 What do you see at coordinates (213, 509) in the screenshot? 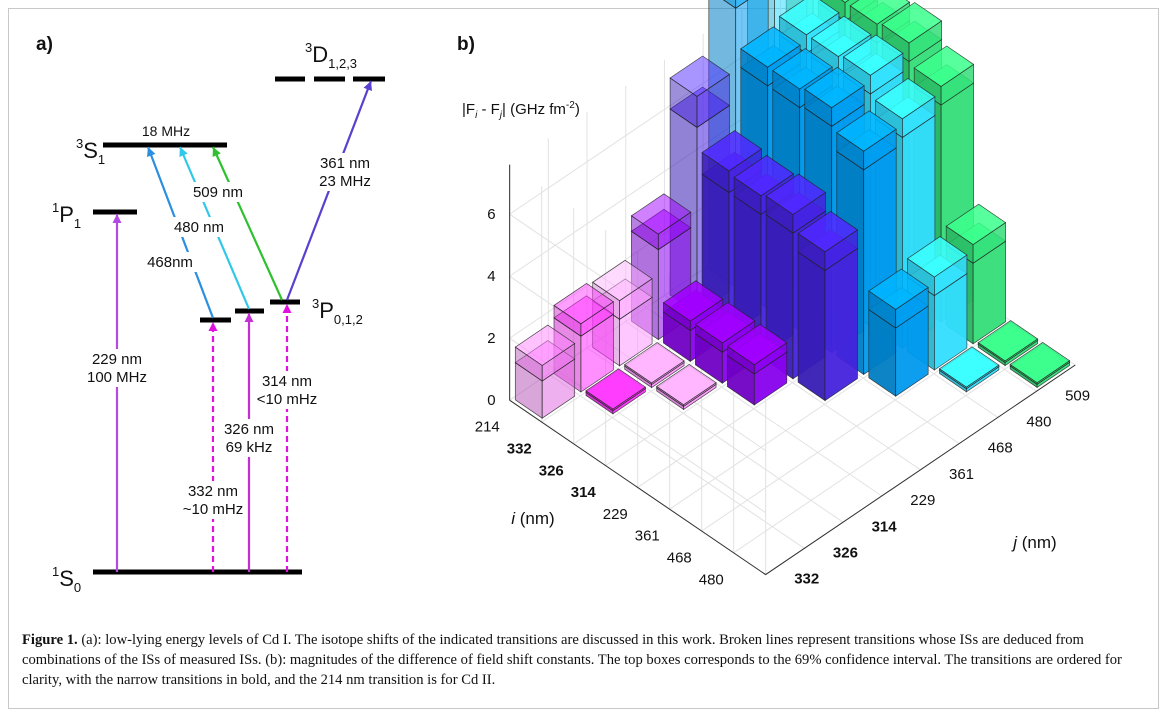
I see `transition-label: ~10 mHz` at bounding box center [213, 509].